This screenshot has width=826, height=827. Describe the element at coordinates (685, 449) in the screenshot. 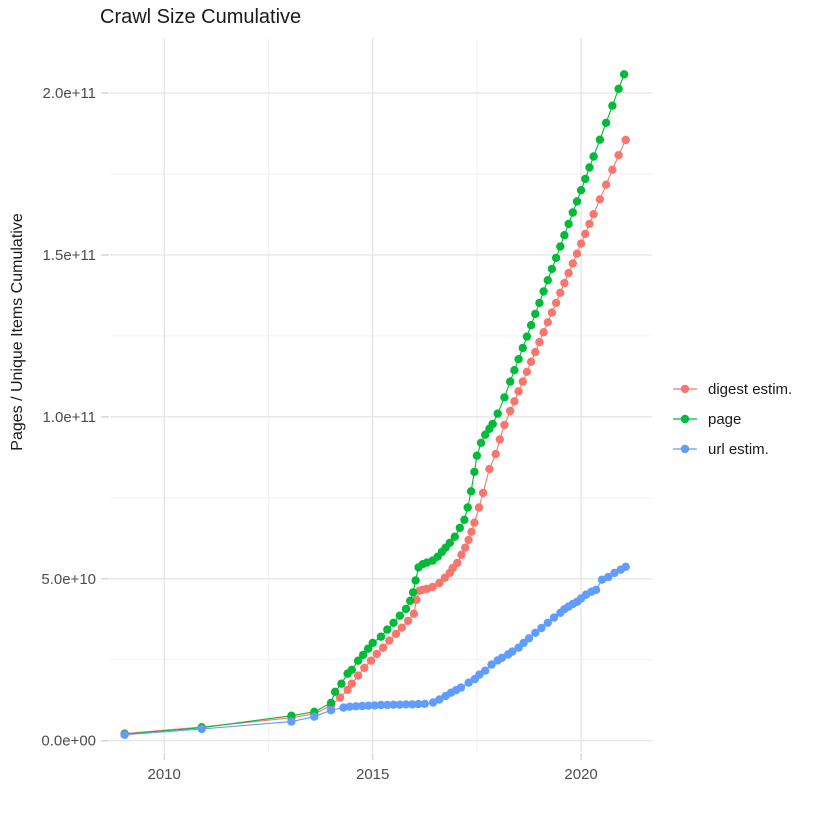

I see `legend-key-url-estim-icon` at that location.